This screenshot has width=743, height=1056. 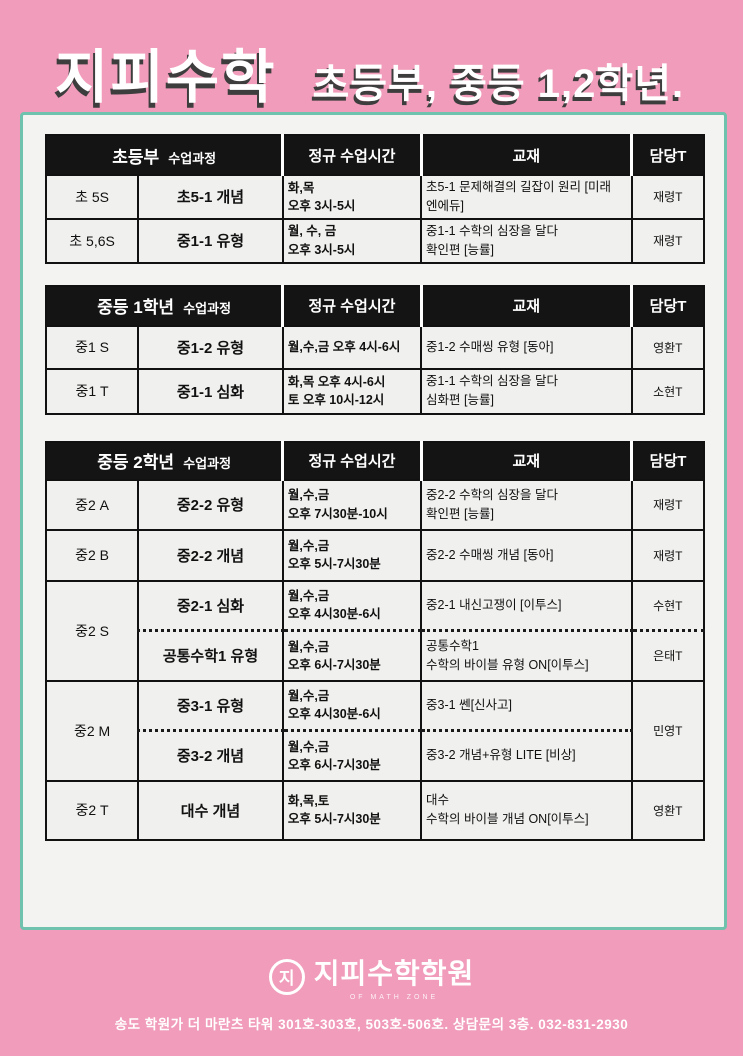 What do you see at coordinates (136, 307) in the screenshot?
I see `program-header-main: 중등 1학년` at bounding box center [136, 307].